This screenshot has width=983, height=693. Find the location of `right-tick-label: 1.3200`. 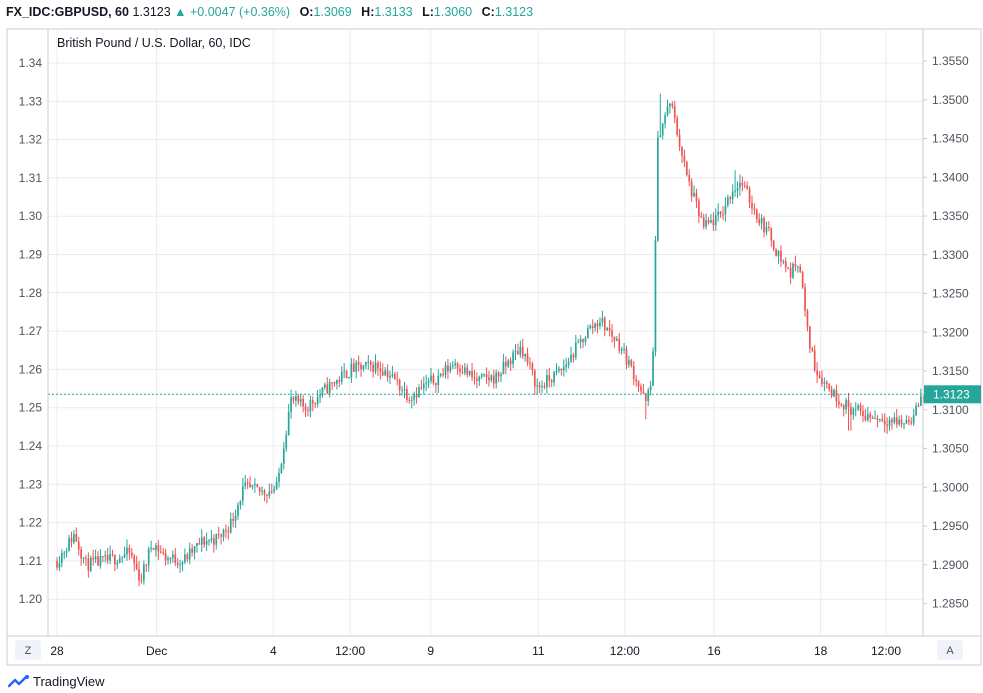

right-tick-label: 1.3200 is located at coordinates (950, 332).